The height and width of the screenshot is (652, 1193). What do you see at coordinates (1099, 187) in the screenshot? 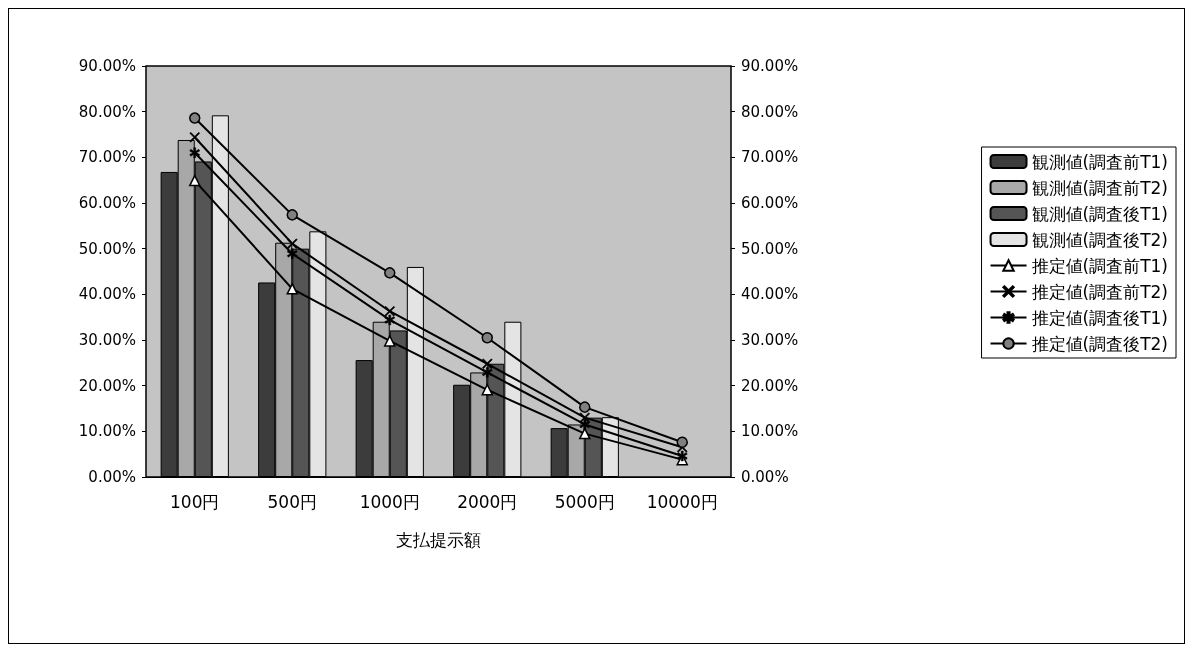
I see `legend-label: 観測値(調査前T2)` at bounding box center [1099, 187].